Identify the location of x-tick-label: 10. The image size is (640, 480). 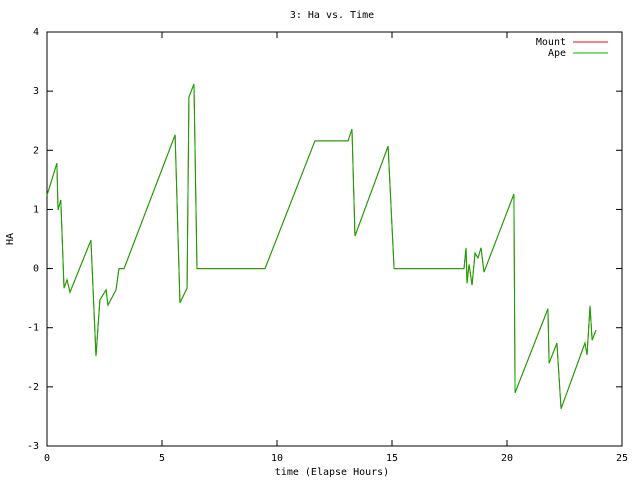
(277, 458).